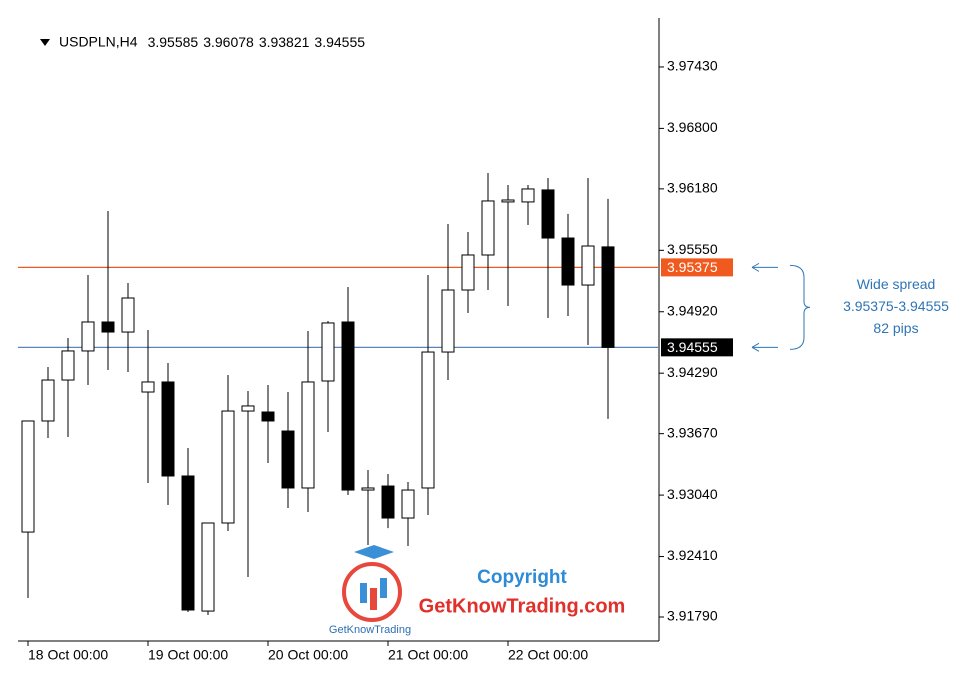 The height and width of the screenshot is (682, 970). What do you see at coordinates (800, 307) in the screenshot?
I see `annotation-brace` at bounding box center [800, 307].